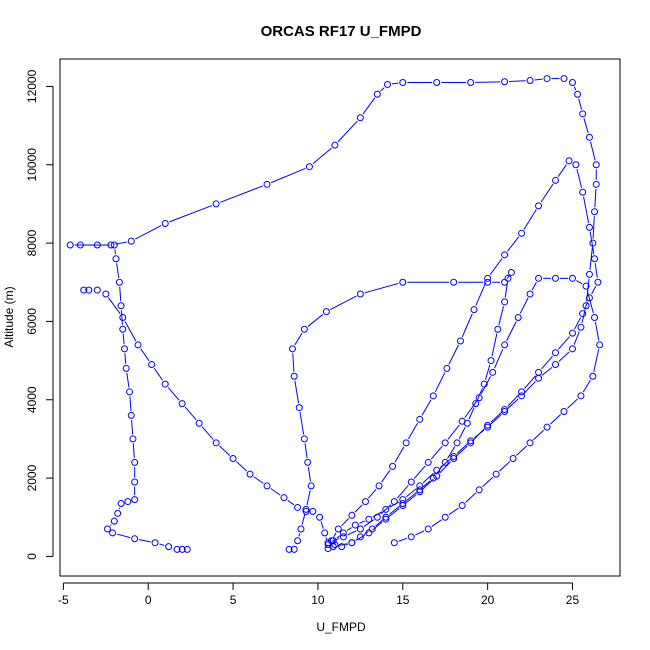 The image size is (650, 650). Describe the element at coordinates (341, 627) in the screenshot. I see `x-axis-label: U_FMPD` at that location.